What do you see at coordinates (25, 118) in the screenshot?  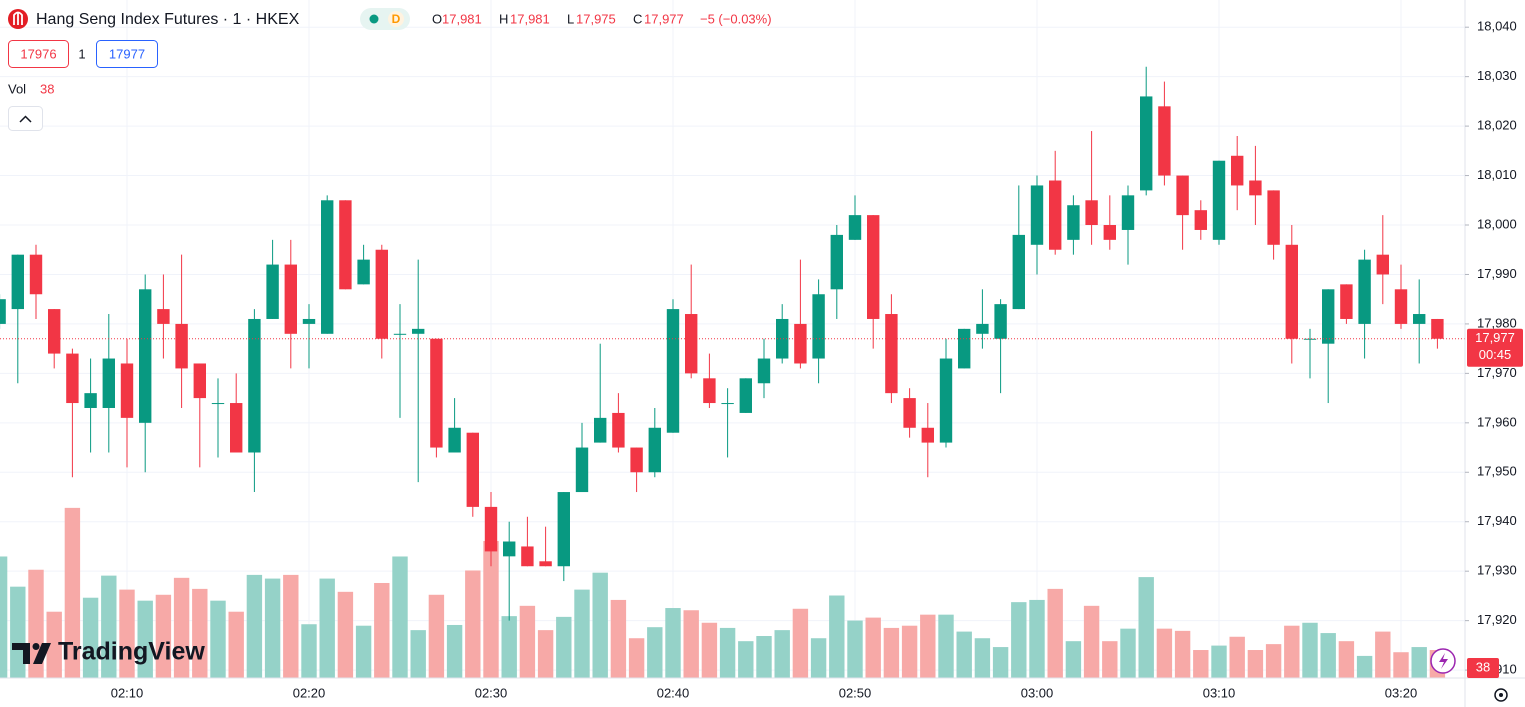 I see `collapse-button` at bounding box center [25, 118].